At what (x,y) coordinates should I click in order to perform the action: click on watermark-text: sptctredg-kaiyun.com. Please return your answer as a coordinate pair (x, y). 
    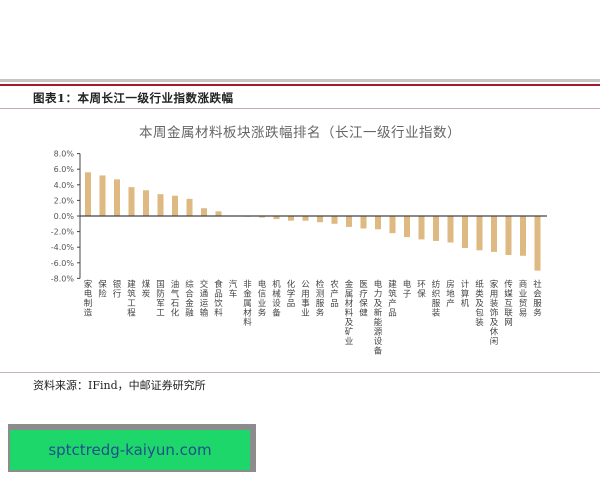
    Looking at the image, I should click on (130, 450).